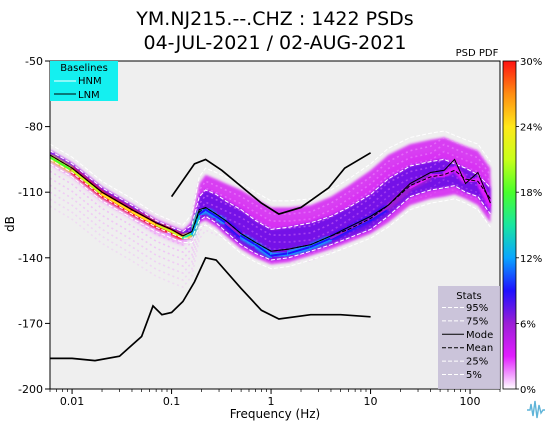 This screenshot has height=425, width=550. What do you see at coordinates (531, 128) in the screenshot?
I see `colorbar-tick-label: 24%` at bounding box center [531, 128].